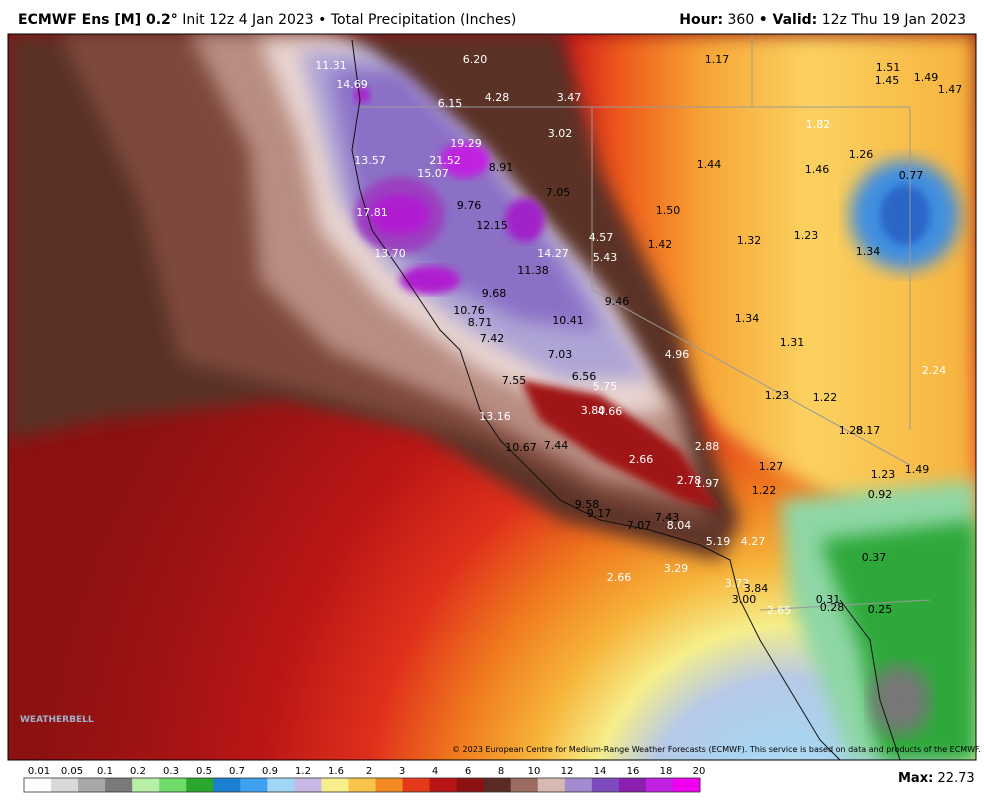 The width and height of the screenshot is (984, 808). Describe the element at coordinates (558, 192) in the screenshot. I see `precip-label: 7.05` at that location.